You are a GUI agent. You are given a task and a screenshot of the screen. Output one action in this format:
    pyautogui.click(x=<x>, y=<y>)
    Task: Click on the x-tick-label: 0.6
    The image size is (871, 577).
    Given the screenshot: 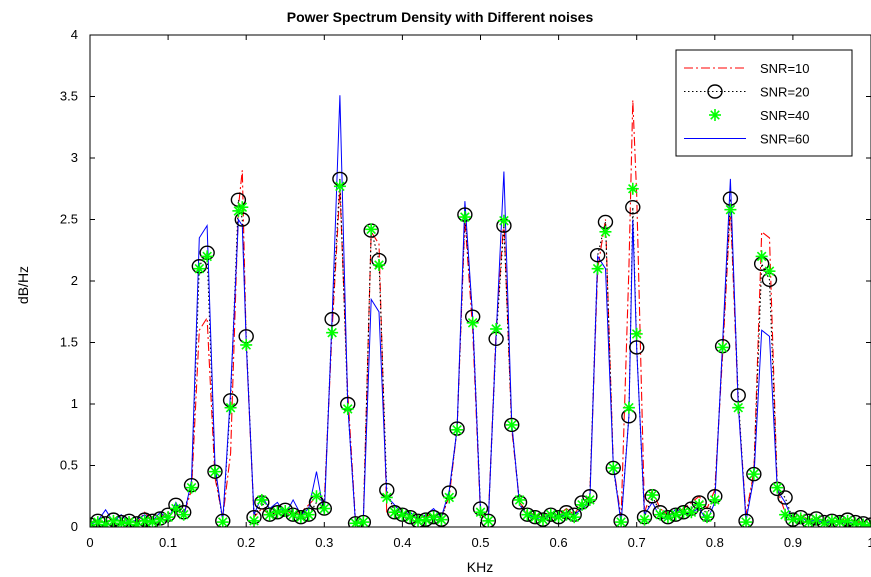 What is the action you would take?
    pyautogui.click(x=559, y=542)
    